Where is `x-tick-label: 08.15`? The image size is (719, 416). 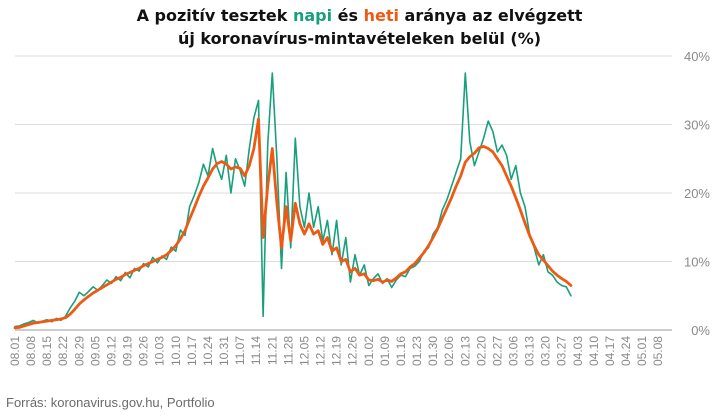 x-tick-label: 08.15 is located at coordinates (47, 351).